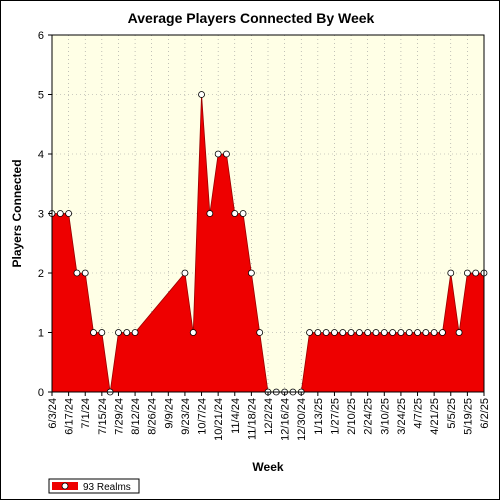 Image resolution: width=500 pixels, height=500 pixels. What do you see at coordinates (70, 416) in the screenshot?
I see `x-tick-label: 6/17/24` at bounding box center [70, 416].